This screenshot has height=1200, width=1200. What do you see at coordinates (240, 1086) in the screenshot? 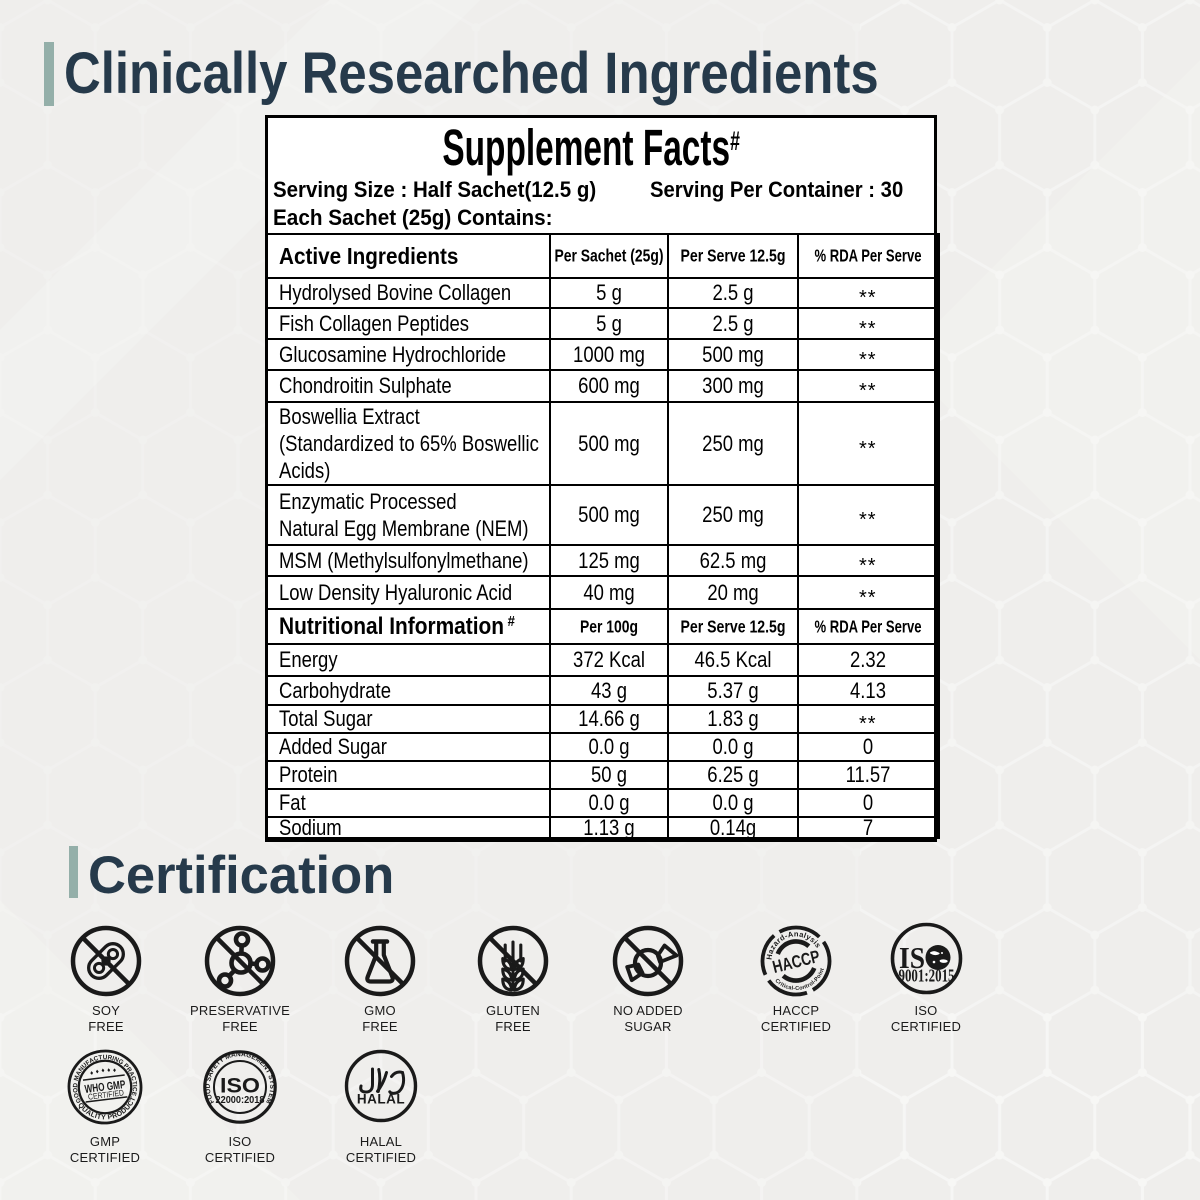
I see `svg-text: ISO` at bounding box center [240, 1086].